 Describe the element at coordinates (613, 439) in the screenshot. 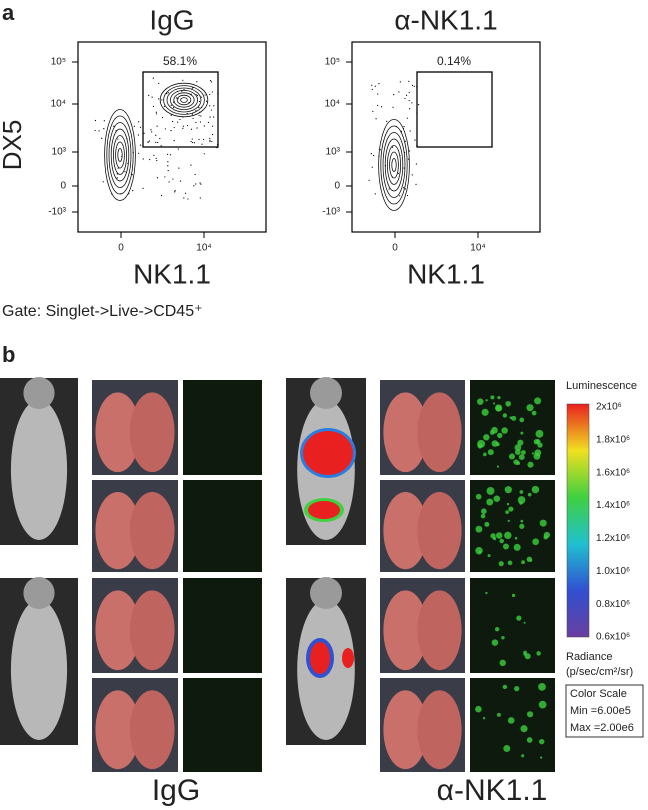

I see `scale-tick-label: 1.8x10⁶` at that location.